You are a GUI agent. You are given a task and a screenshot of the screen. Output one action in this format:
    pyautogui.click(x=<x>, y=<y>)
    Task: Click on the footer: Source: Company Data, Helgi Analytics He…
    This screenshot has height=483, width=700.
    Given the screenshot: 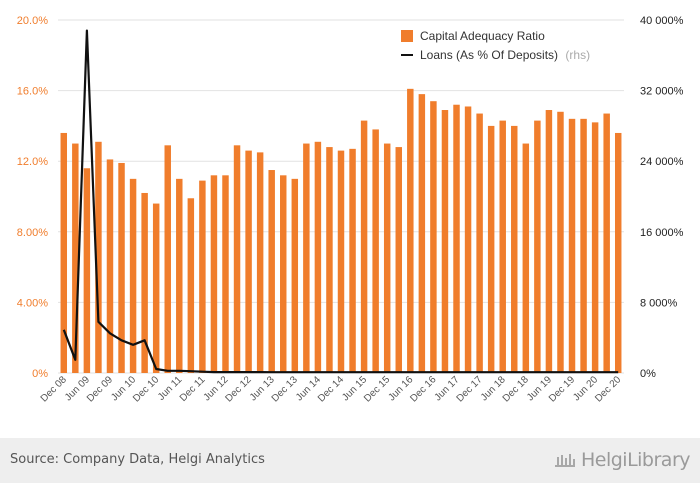 What is the action you would take?
    pyautogui.click(x=350, y=460)
    